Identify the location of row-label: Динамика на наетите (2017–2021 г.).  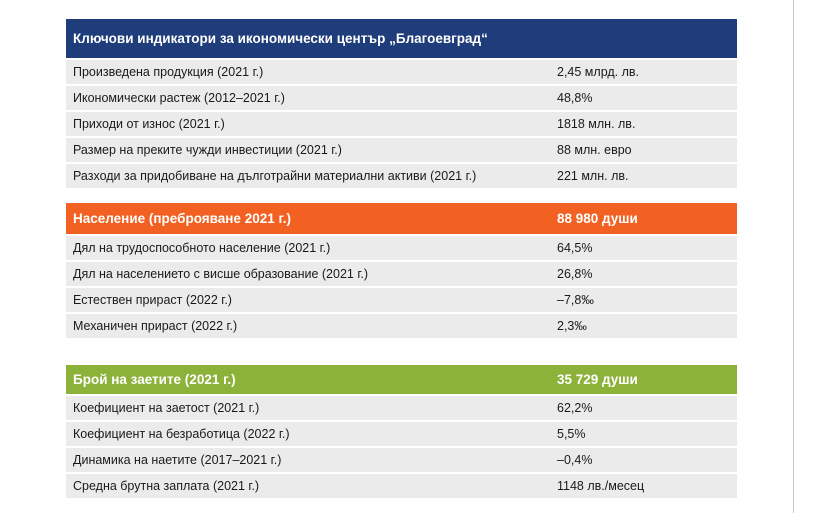
(177, 460).